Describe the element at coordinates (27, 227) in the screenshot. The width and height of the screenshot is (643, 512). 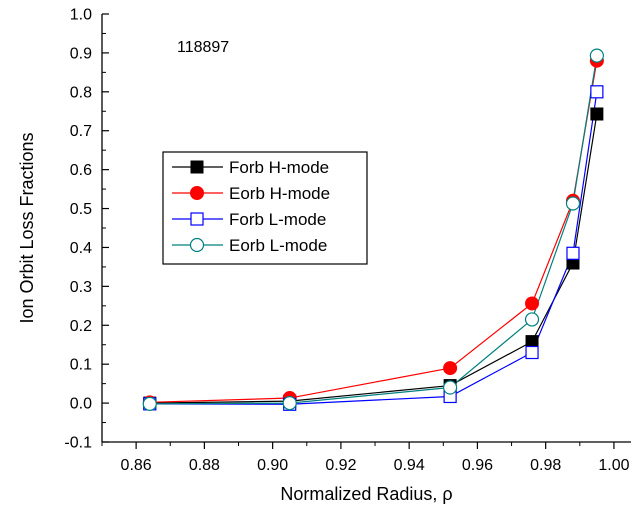
I see `y-axis-title: Ion Orbit Loss Fractions` at that location.